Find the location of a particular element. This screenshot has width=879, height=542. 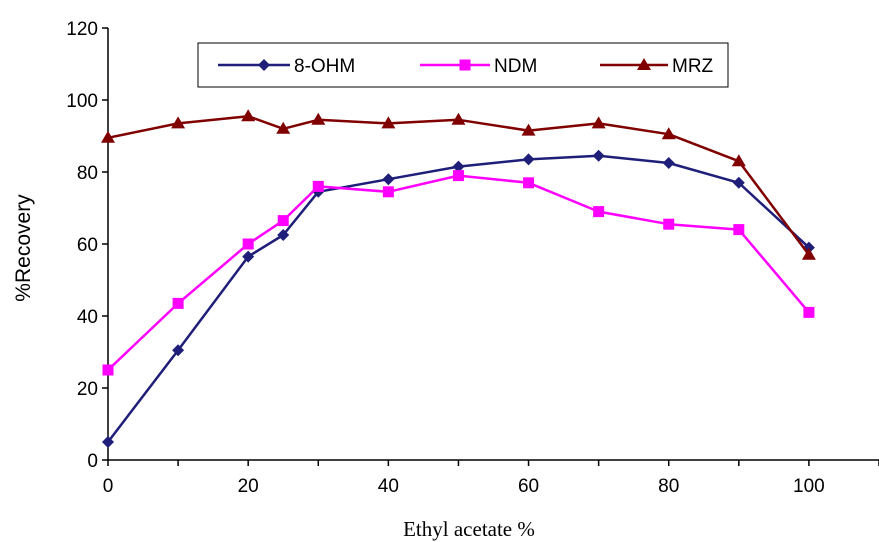

y-tick-label: 60 is located at coordinates (87, 245).